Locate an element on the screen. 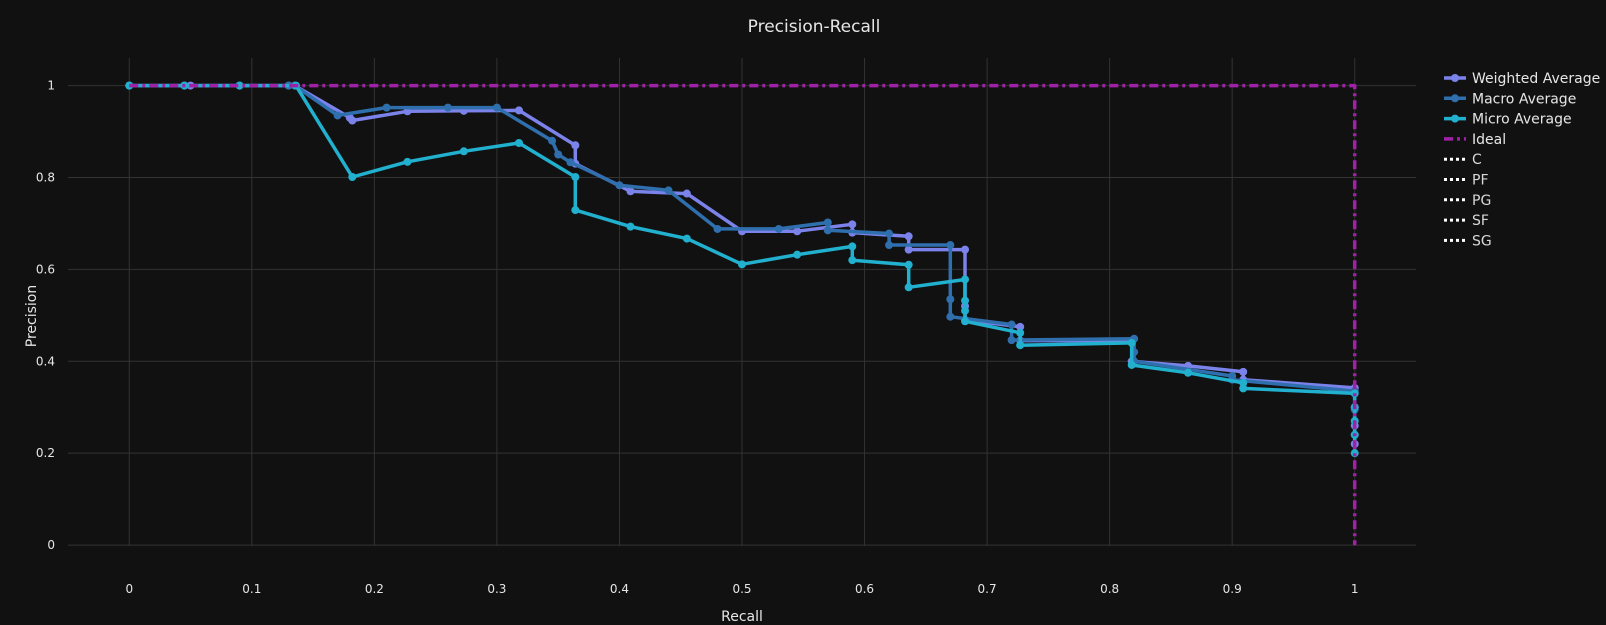  x-tick-label: 0.6 is located at coordinates (864, 589).